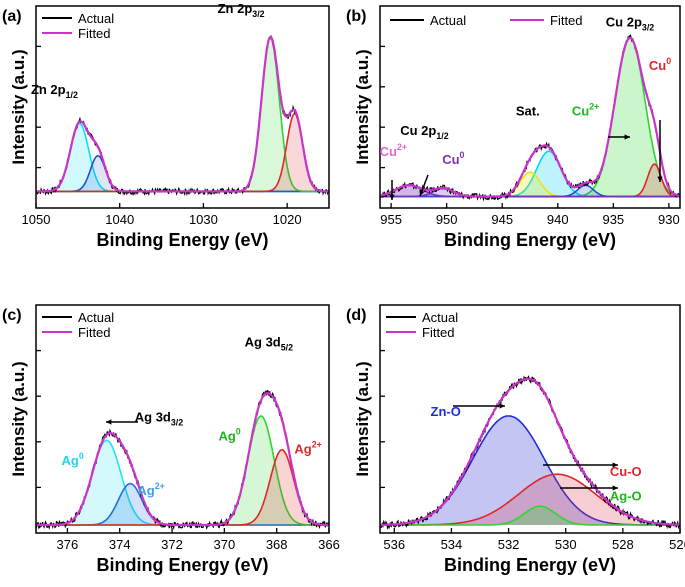 The image size is (685, 587). Describe the element at coordinates (225, 544) in the screenshot. I see `x-tick-label: 370` at that location.